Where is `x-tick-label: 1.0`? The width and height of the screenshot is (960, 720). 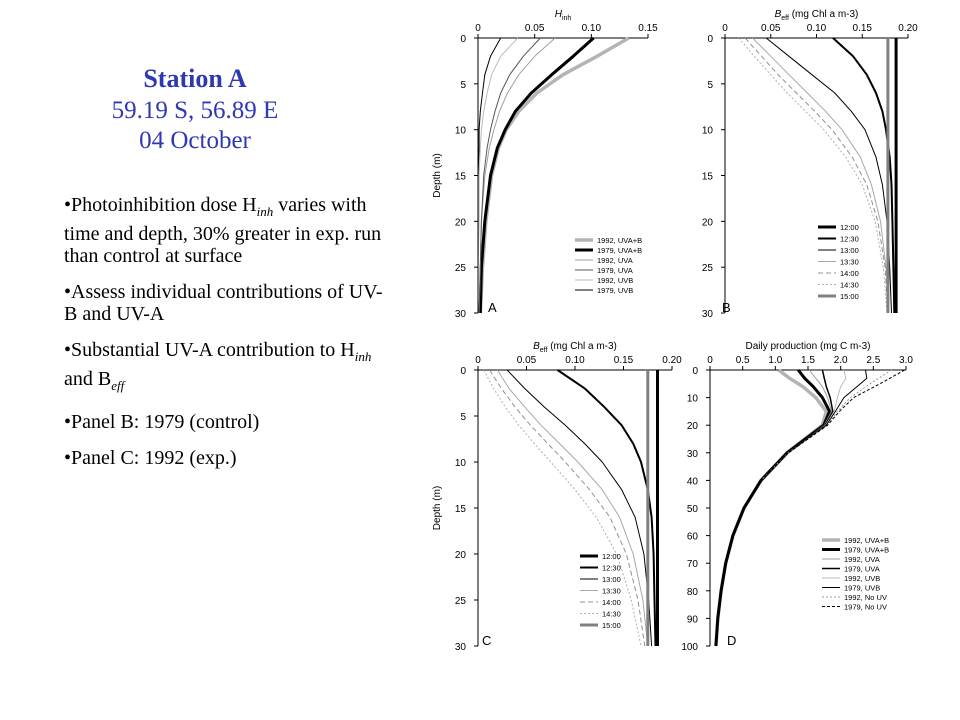 x-tick-label: 1.0 is located at coordinates (775, 360).